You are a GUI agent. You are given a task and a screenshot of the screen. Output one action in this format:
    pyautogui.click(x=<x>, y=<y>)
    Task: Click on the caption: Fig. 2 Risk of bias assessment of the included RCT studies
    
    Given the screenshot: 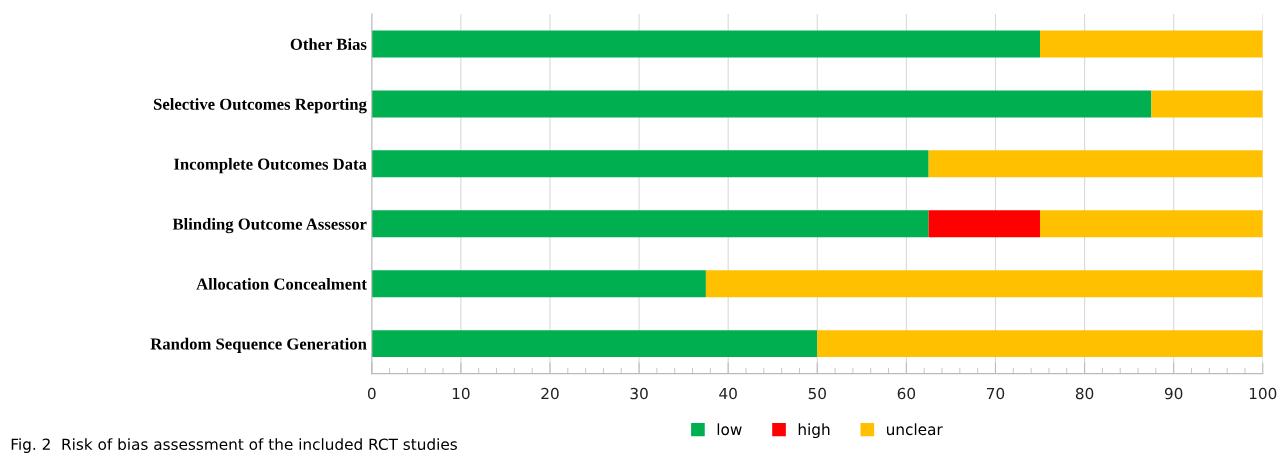 What is the action you would take?
    pyautogui.click(x=234, y=445)
    